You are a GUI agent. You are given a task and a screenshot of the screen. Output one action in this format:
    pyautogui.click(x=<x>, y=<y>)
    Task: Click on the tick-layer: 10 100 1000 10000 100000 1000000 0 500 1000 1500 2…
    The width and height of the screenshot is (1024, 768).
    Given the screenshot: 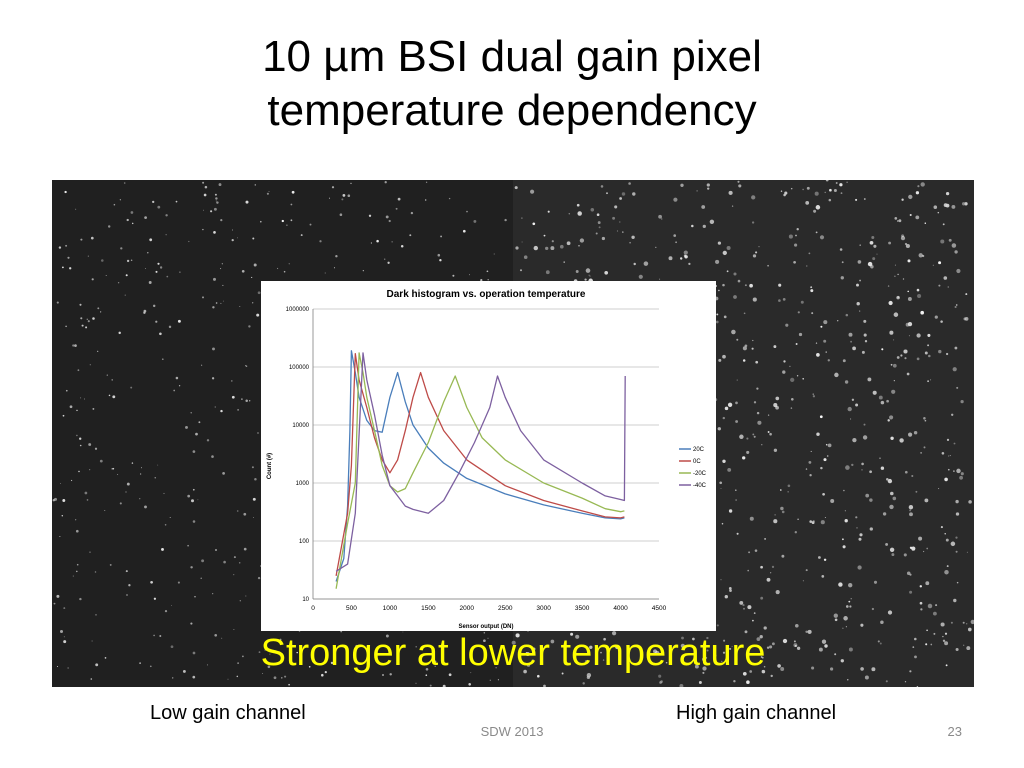 What is the action you would take?
    pyautogui.click(x=476, y=459)
    